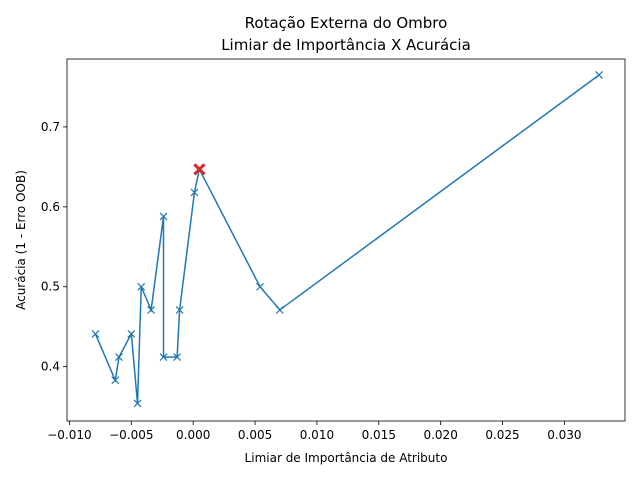  Describe the element at coordinates (346, 23) in the screenshot. I see `chart-title: Rotação Externa do Ombro` at that location.